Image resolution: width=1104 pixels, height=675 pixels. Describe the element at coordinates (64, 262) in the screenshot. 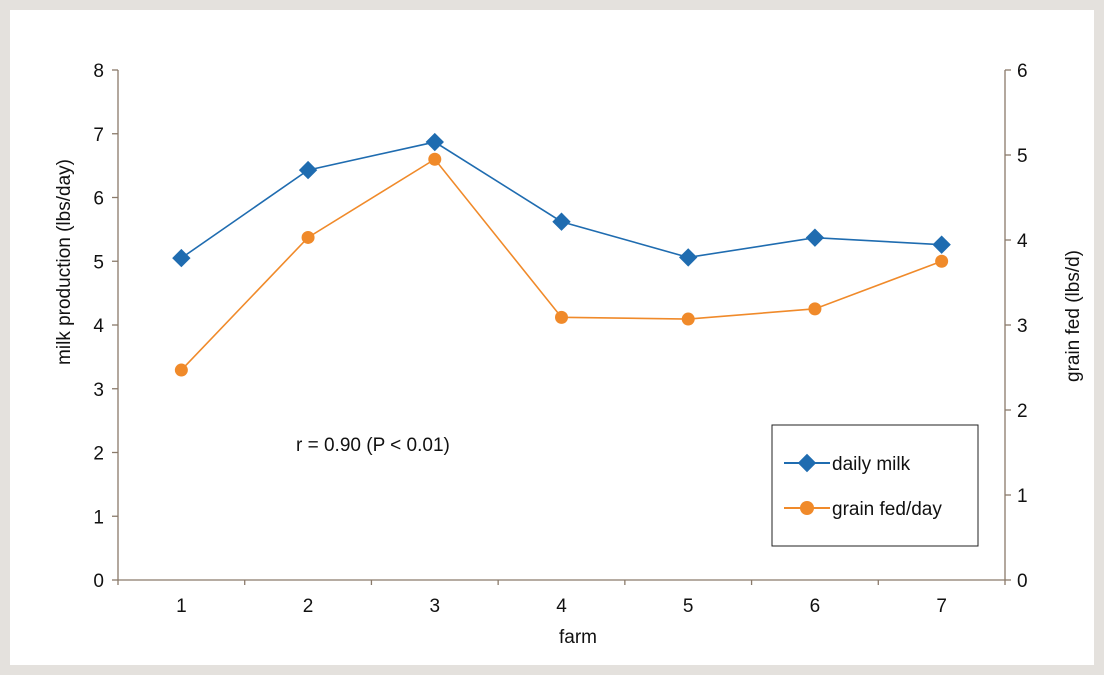

I see `y-axis-left-title: milk production (lbs/day)` at that location.